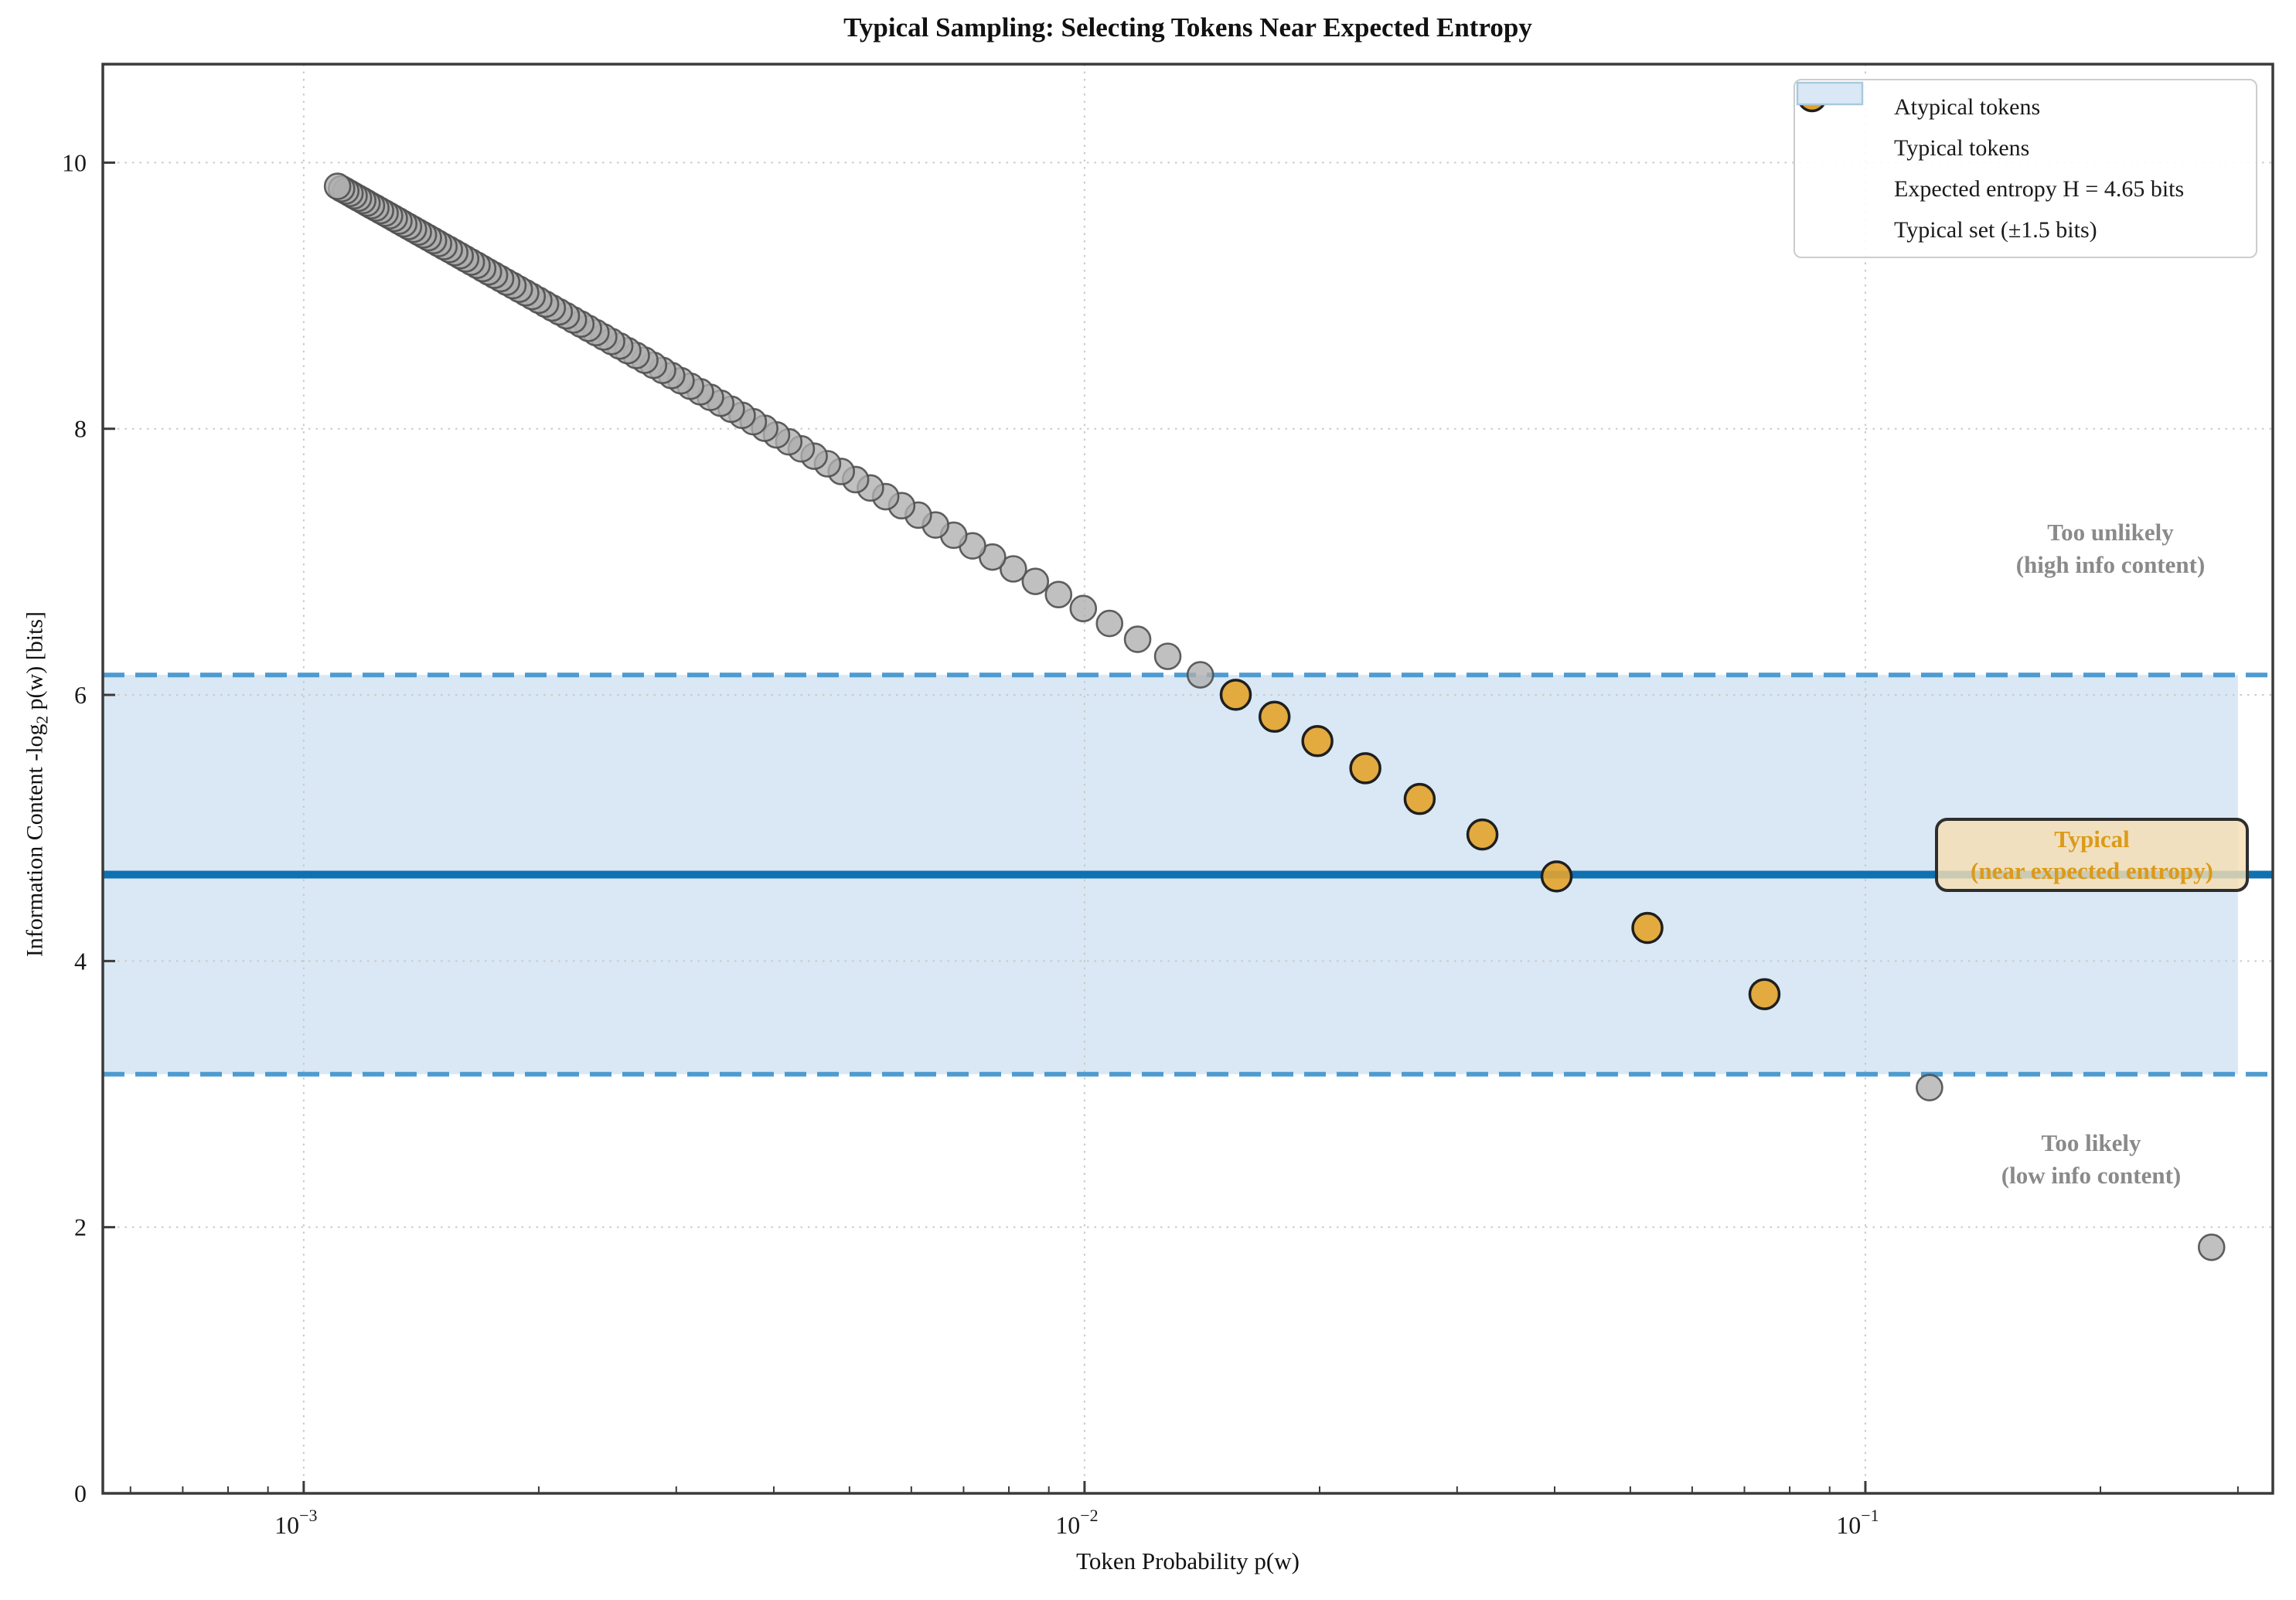 The width and height of the screenshot is (2296, 1600). Describe the element at coordinates (1076, 1522) in the screenshot. I see `x-tick-label: 10⁻²` at that location.